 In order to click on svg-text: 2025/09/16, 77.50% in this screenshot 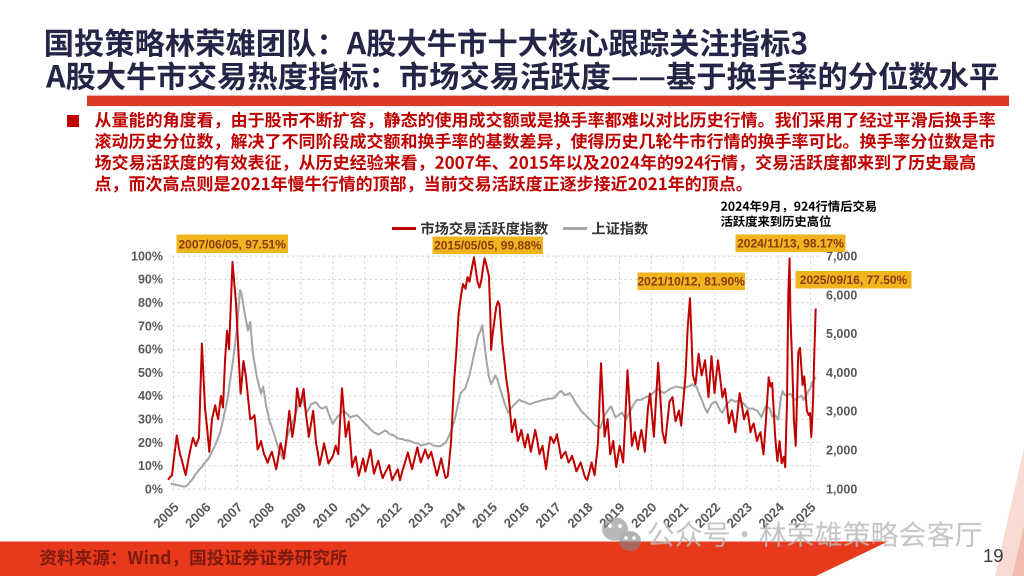, I will do `click(854, 280)`.